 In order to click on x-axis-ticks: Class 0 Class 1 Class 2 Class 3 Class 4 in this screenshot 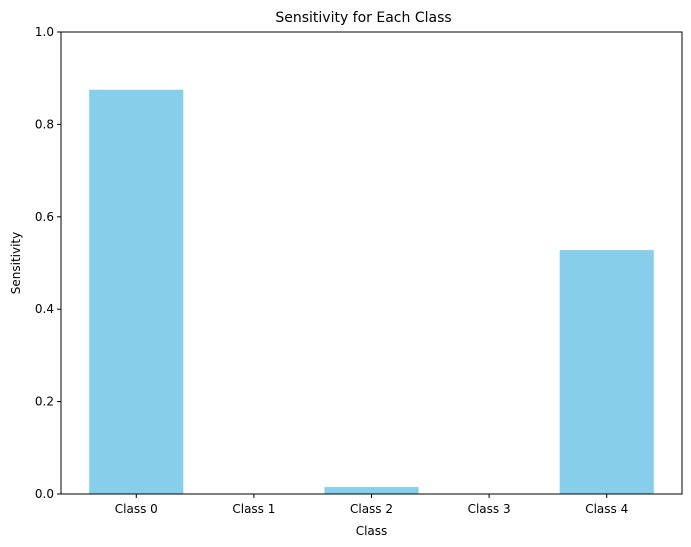, I will do `click(371, 505)`.